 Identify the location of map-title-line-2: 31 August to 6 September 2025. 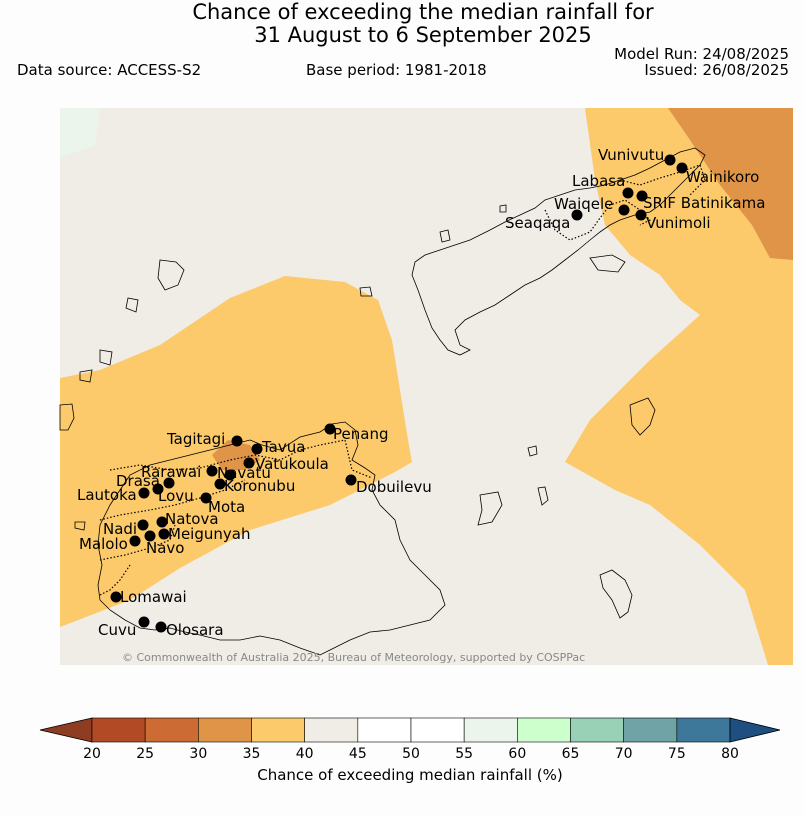
(423, 35).